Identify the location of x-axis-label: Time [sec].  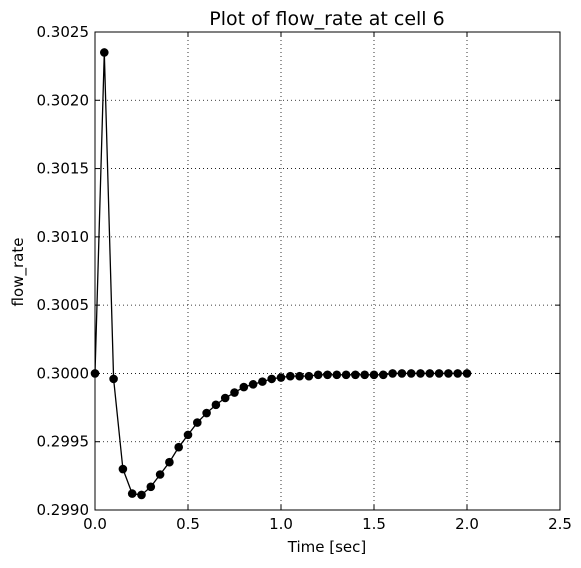
(326, 547).